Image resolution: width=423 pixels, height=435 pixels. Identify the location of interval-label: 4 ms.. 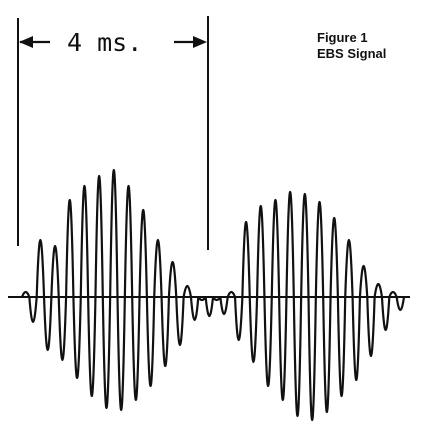
(104, 42).